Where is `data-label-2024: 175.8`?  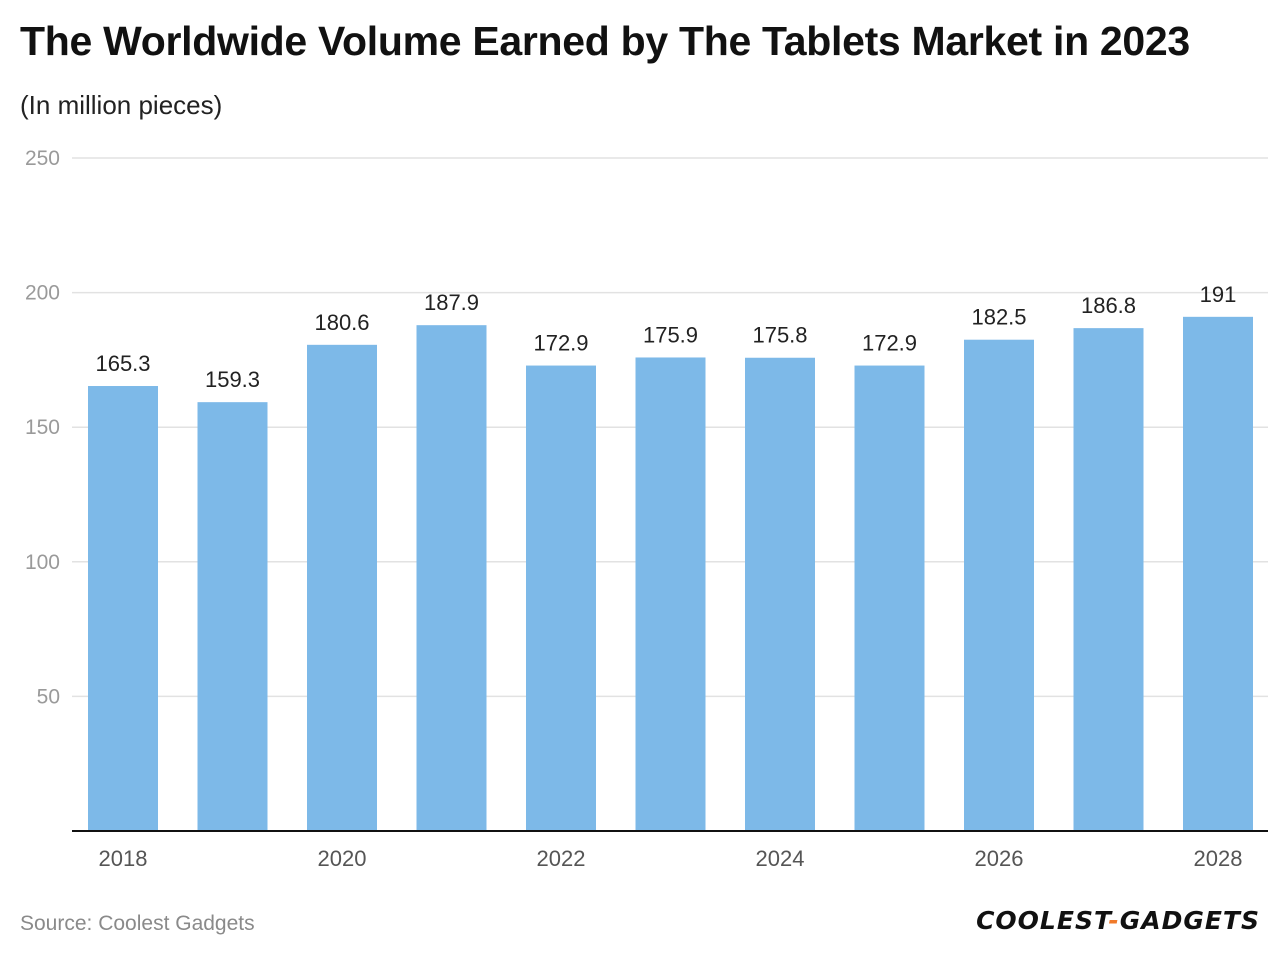 data-label-2024: 175.8 is located at coordinates (779, 335).